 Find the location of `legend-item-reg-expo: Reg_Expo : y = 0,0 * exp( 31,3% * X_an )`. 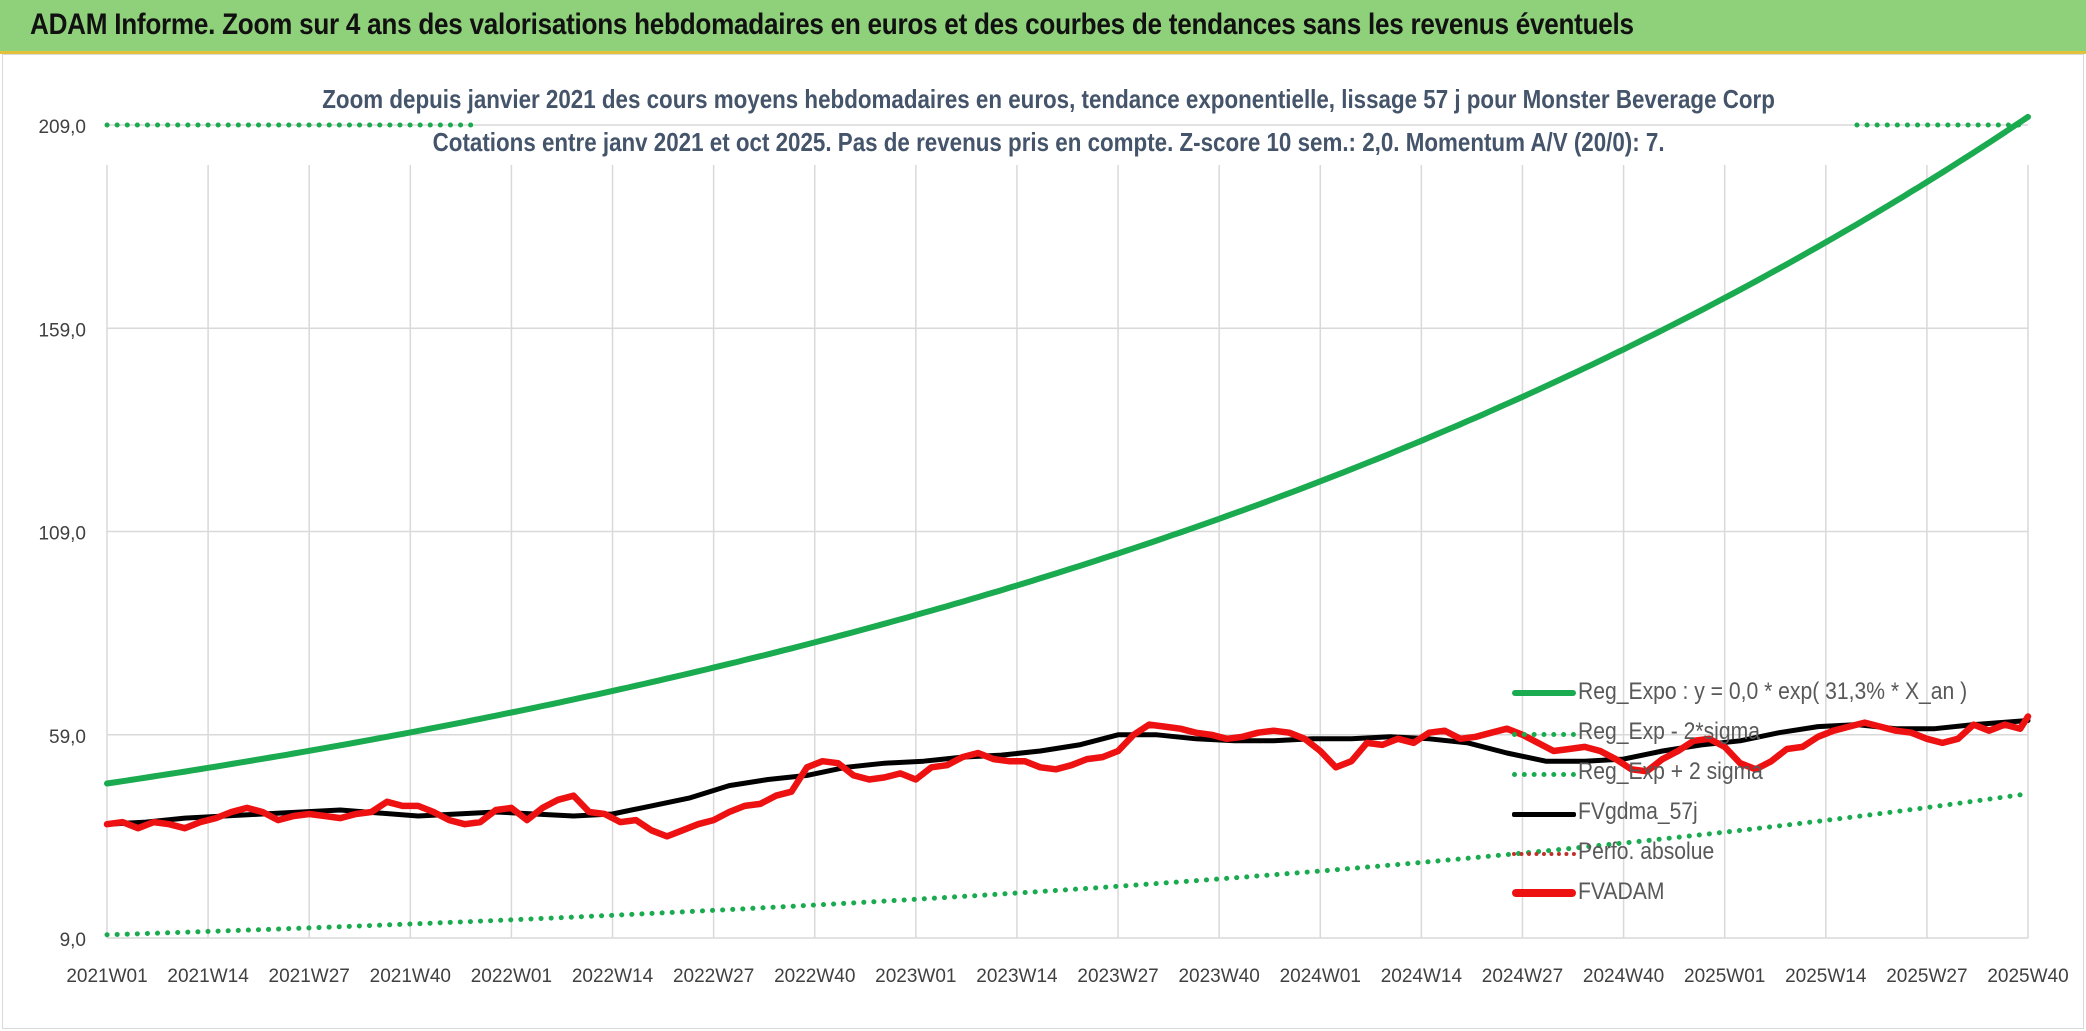

legend-item-reg-expo: Reg_Expo : y = 0,0 * exp( 31,3% * X_an ) is located at coordinates (1792, 693).